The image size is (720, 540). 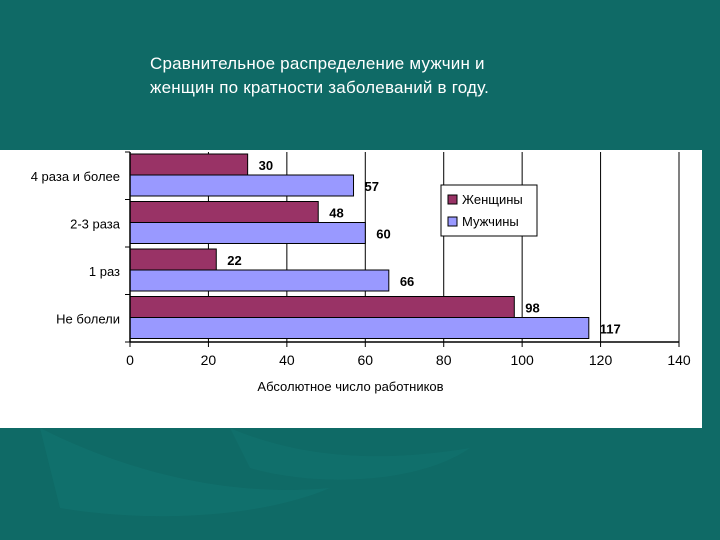 What do you see at coordinates (95, 223) in the screenshot?
I see `category-label: 2-3 раза` at bounding box center [95, 223].